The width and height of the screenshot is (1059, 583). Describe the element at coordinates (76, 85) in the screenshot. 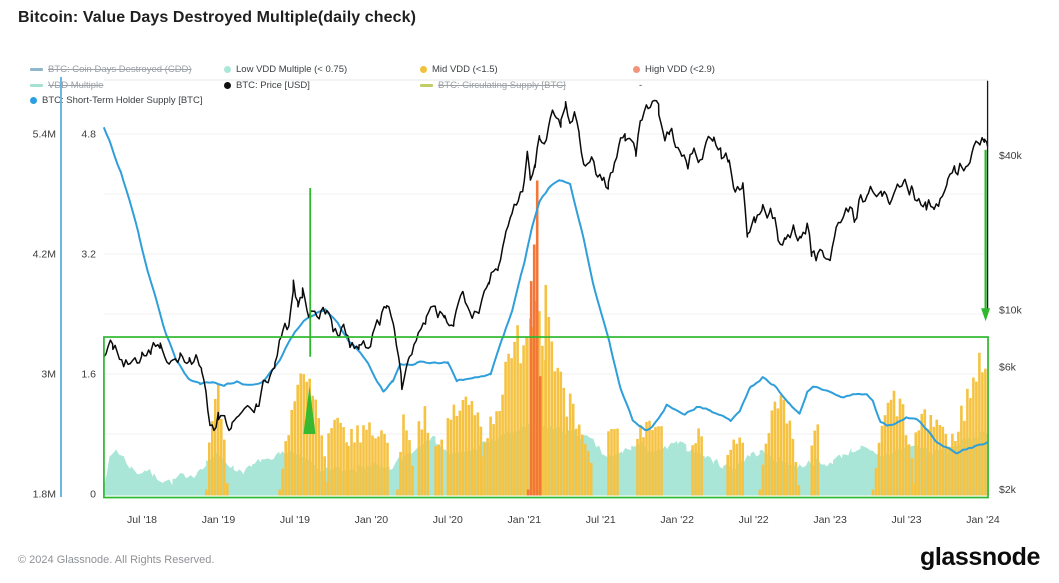

I see `legend-label: VDD Multiple` at that location.